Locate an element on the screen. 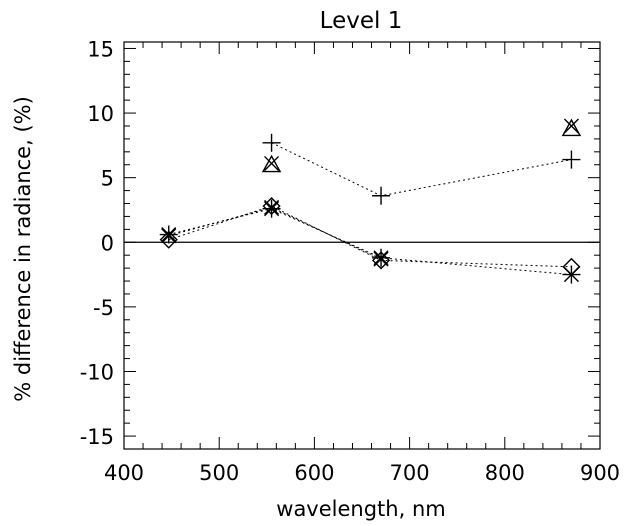  y-tick-label: -10 is located at coordinates (97, 372).